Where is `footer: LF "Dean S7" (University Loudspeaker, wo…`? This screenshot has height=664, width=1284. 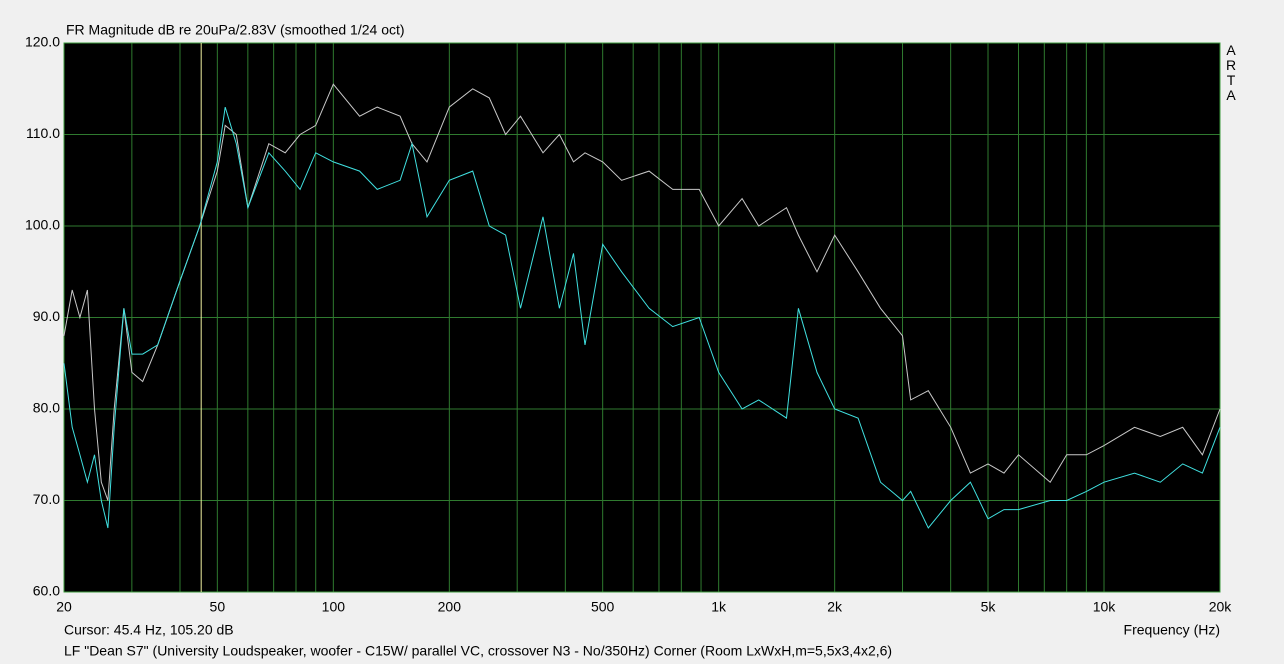 footer: LF "Dean S7" (University Loudspeaker, wo… is located at coordinates (478, 651).